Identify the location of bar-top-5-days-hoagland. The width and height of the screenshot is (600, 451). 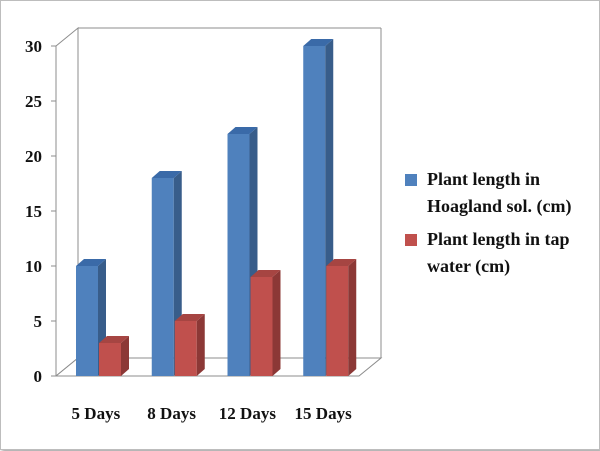
(91, 262).